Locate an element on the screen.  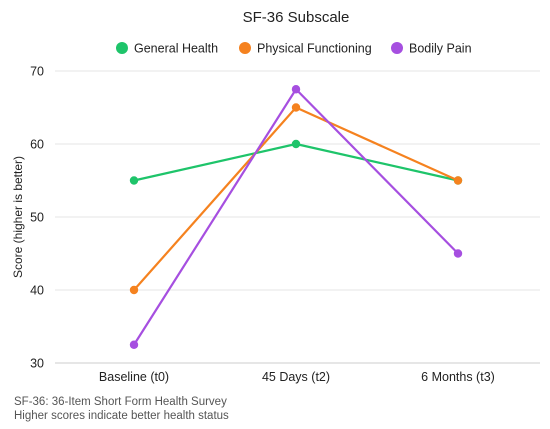
x-tick-label: 6 Months (t3) is located at coordinates (458, 377).